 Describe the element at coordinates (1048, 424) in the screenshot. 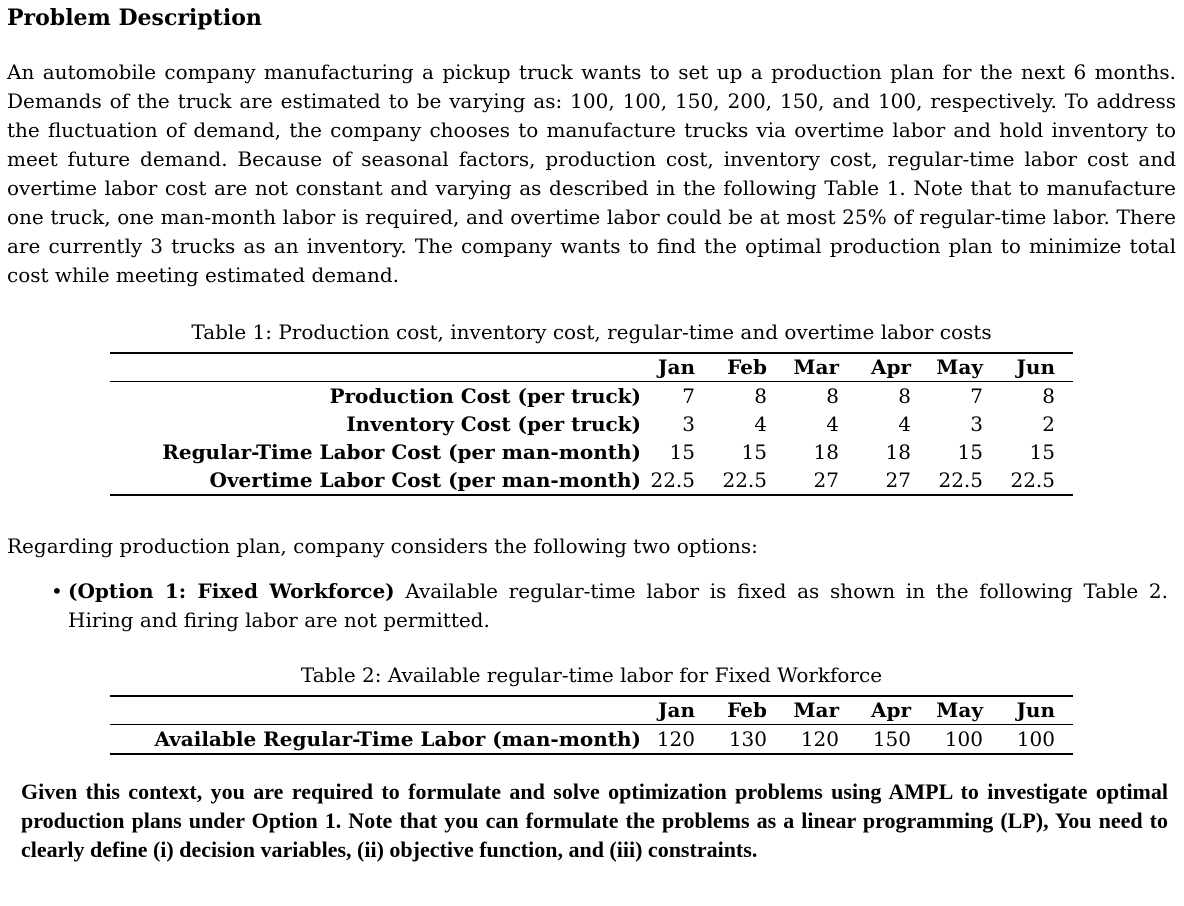

I see `cell-value: 2` at that location.